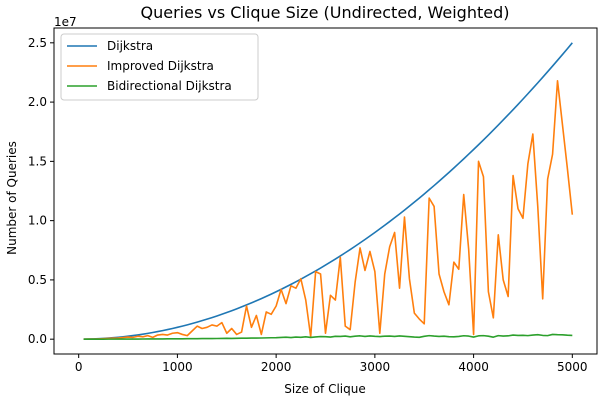 This screenshot has height=400, width=600. I want to click on y-tick-label: 2.0, so click(37, 102).